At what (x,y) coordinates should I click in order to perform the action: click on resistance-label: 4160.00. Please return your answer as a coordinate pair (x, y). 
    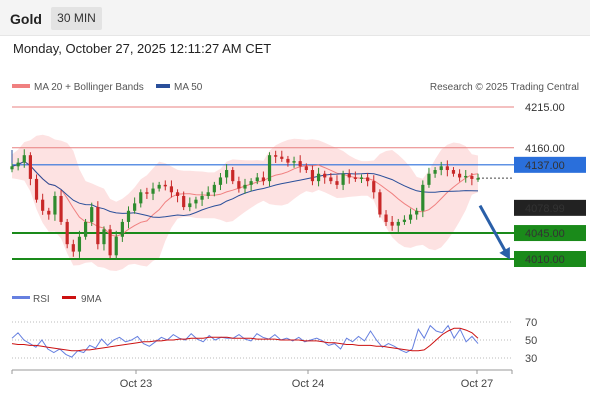
    Looking at the image, I should click on (545, 149).